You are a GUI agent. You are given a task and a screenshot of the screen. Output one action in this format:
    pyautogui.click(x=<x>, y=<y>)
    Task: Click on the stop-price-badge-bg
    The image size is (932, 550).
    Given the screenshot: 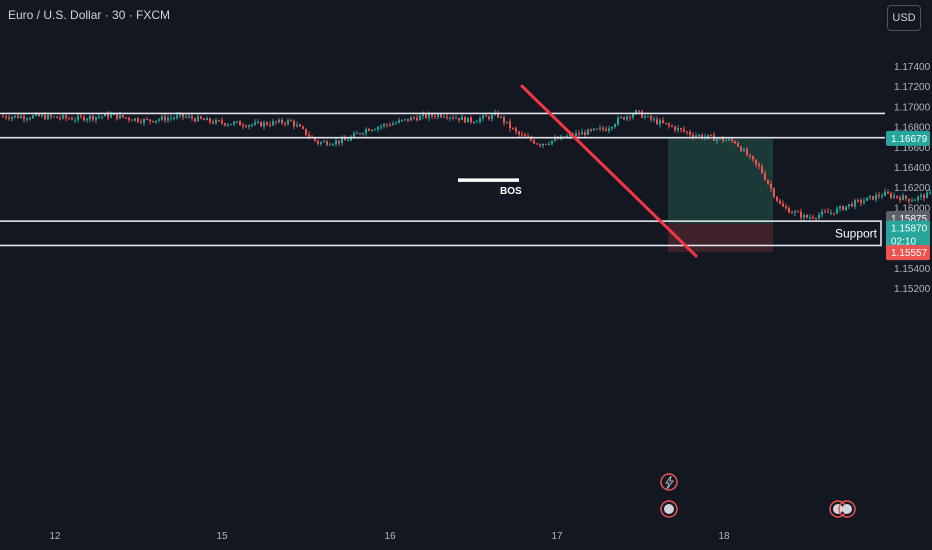 What is the action you would take?
    pyautogui.click(x=908, y=253)
    